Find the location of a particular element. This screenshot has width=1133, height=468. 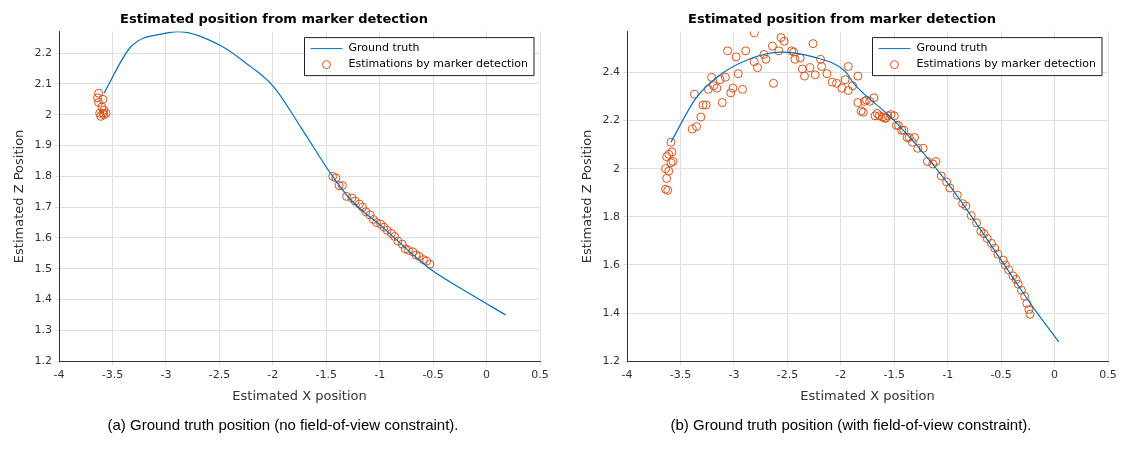

y-tick-label: 2.4 is located at coordinates (611, 72).